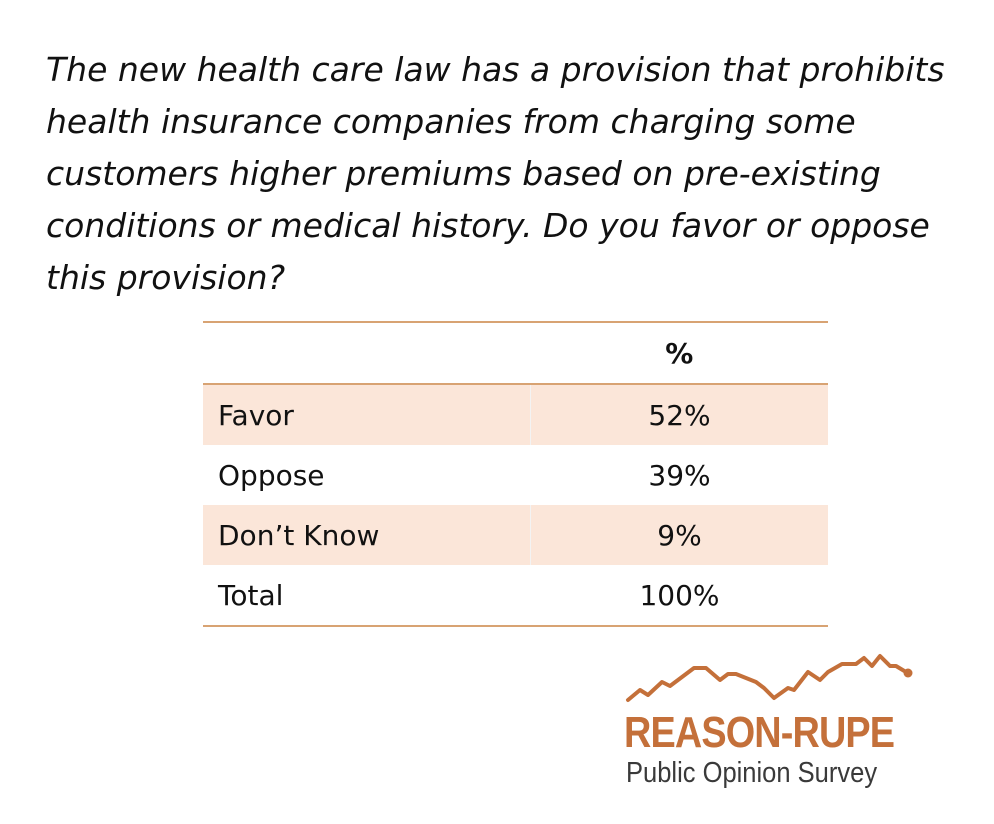 The width and height of the screenshot is (994, 824). Describe the element at coordinates (256, 415) in the screenshot. I see `row-label: Favor` at that location.